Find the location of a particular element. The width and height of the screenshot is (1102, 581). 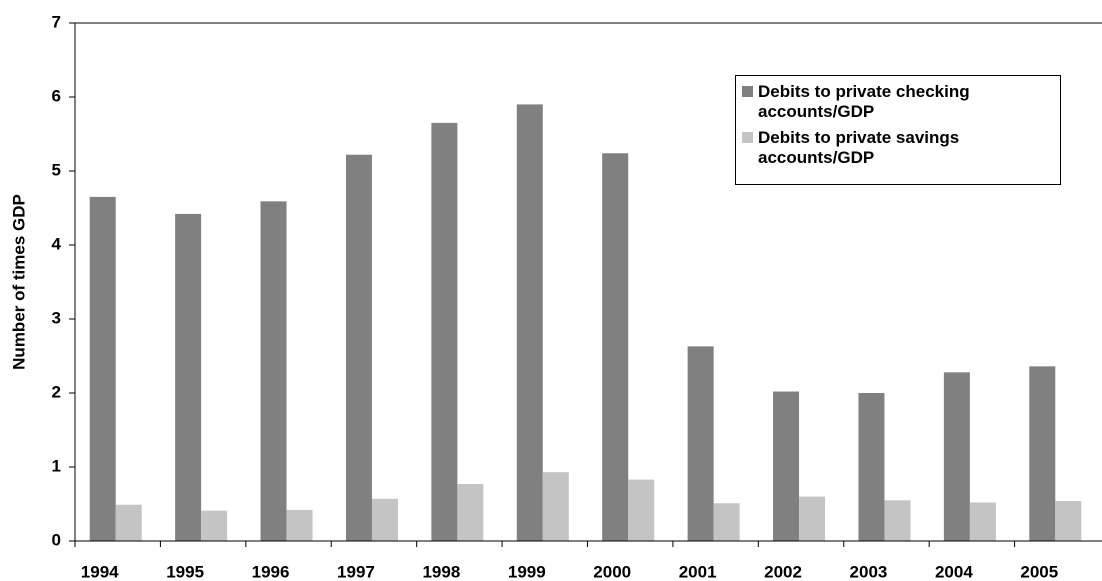

y-tick-label: 7 is located at coordinates (56, 21).